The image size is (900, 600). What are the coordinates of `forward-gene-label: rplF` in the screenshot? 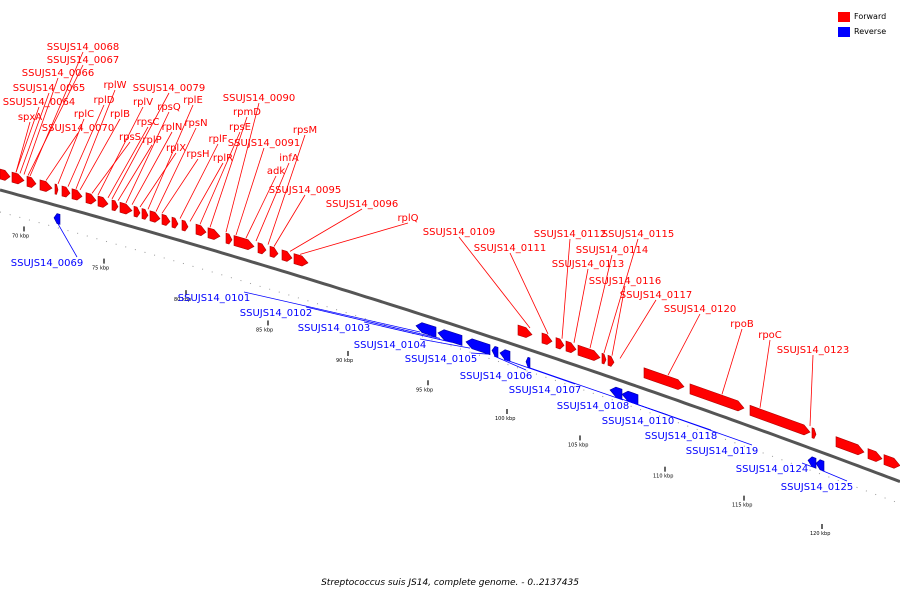 It's located at (218, 139).